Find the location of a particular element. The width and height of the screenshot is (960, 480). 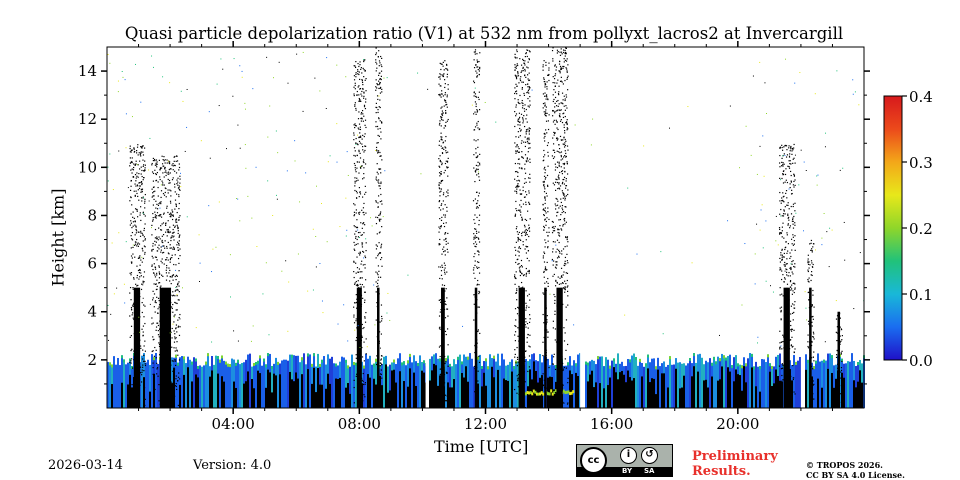

colorbar-gradient is located at coordinates (893, 228).